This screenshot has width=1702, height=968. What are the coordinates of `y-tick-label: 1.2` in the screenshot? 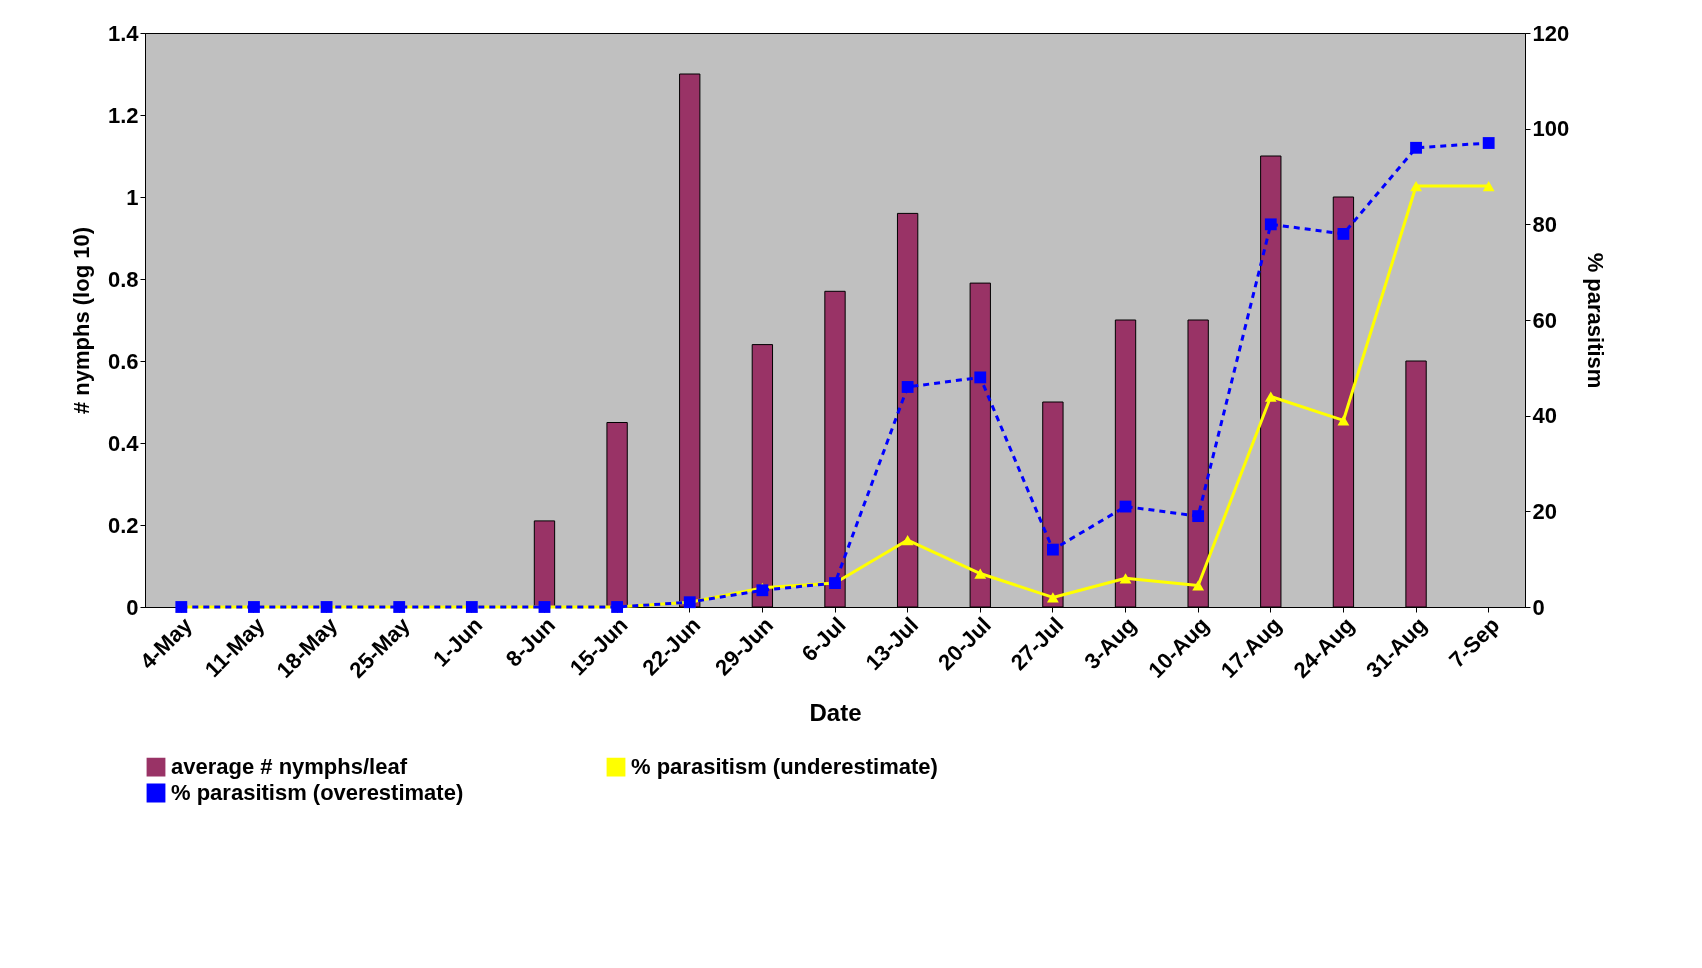 It's located at (123, 115).